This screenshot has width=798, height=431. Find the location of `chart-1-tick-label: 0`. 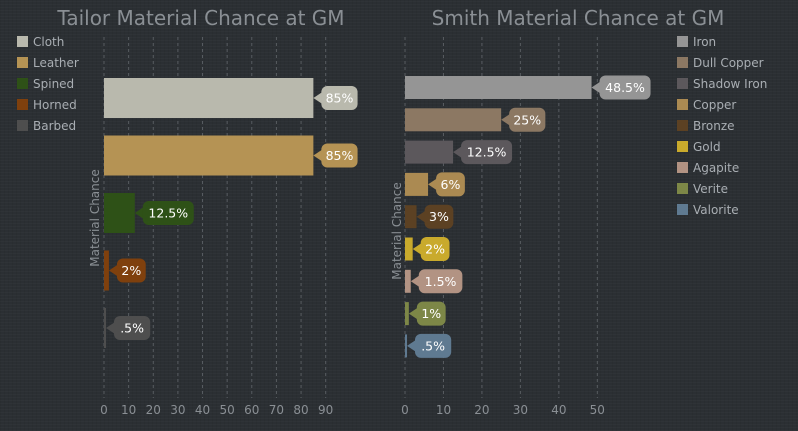

chart-1-tick-label: 0 is located at coordinates (104, 410).